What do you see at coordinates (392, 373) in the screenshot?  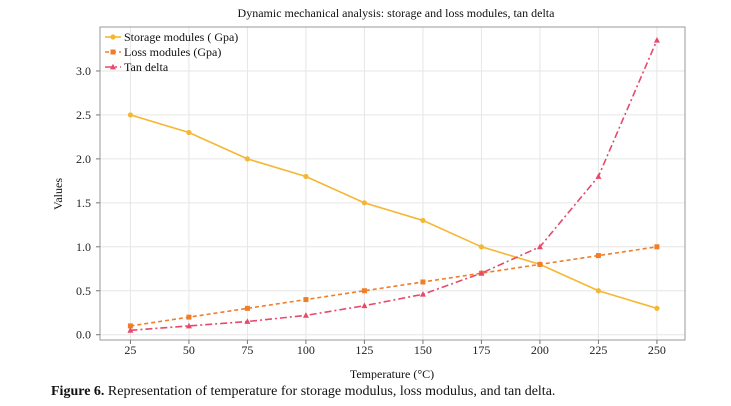 I see `x-axis-label: Temperature (°C)` at bounding box center [392, 373].